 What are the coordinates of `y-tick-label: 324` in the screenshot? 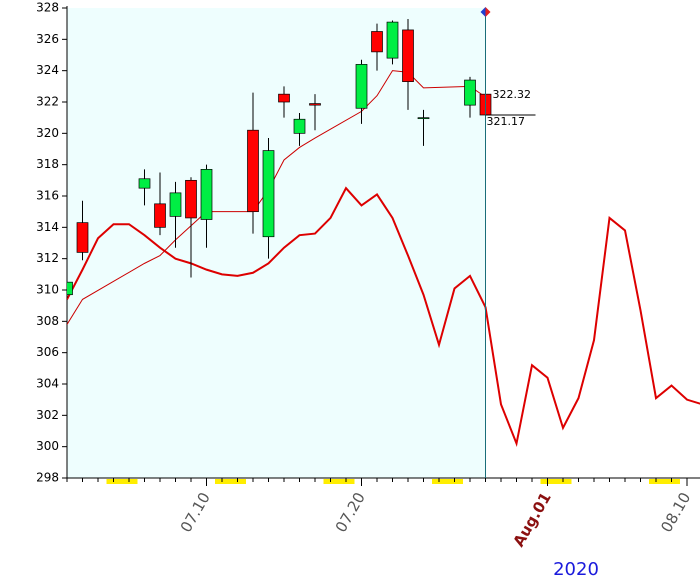 It's located at (47, 70).